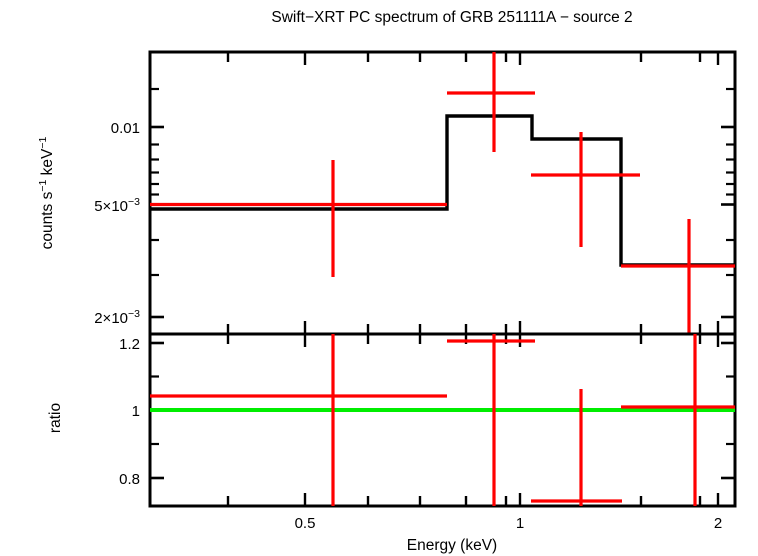  What do you see at coordinates (730, 182) in the screenshot?
I see `spectrum-y-minor-ticks-right` at bounding box center [730, 182].